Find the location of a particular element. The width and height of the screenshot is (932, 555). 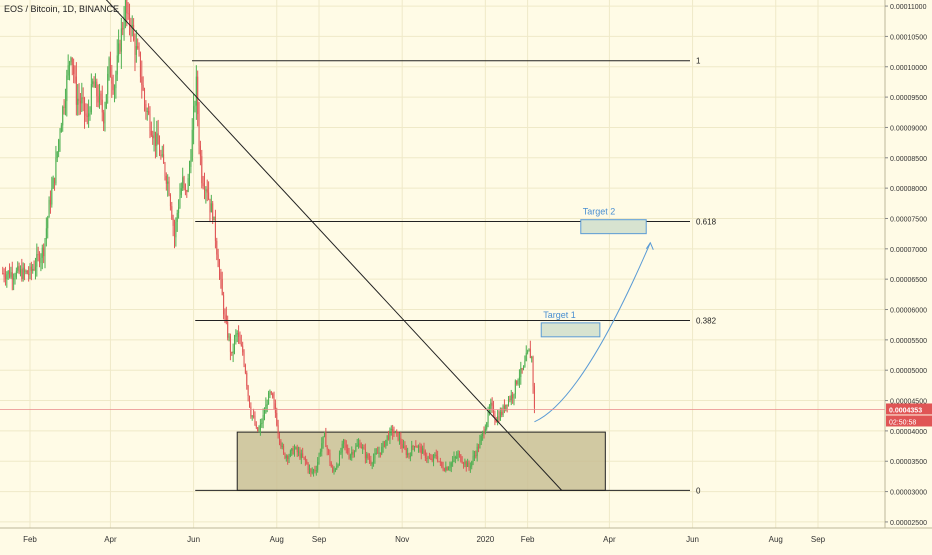

time-tick-label: Feb is located at coordinates (30, 539).